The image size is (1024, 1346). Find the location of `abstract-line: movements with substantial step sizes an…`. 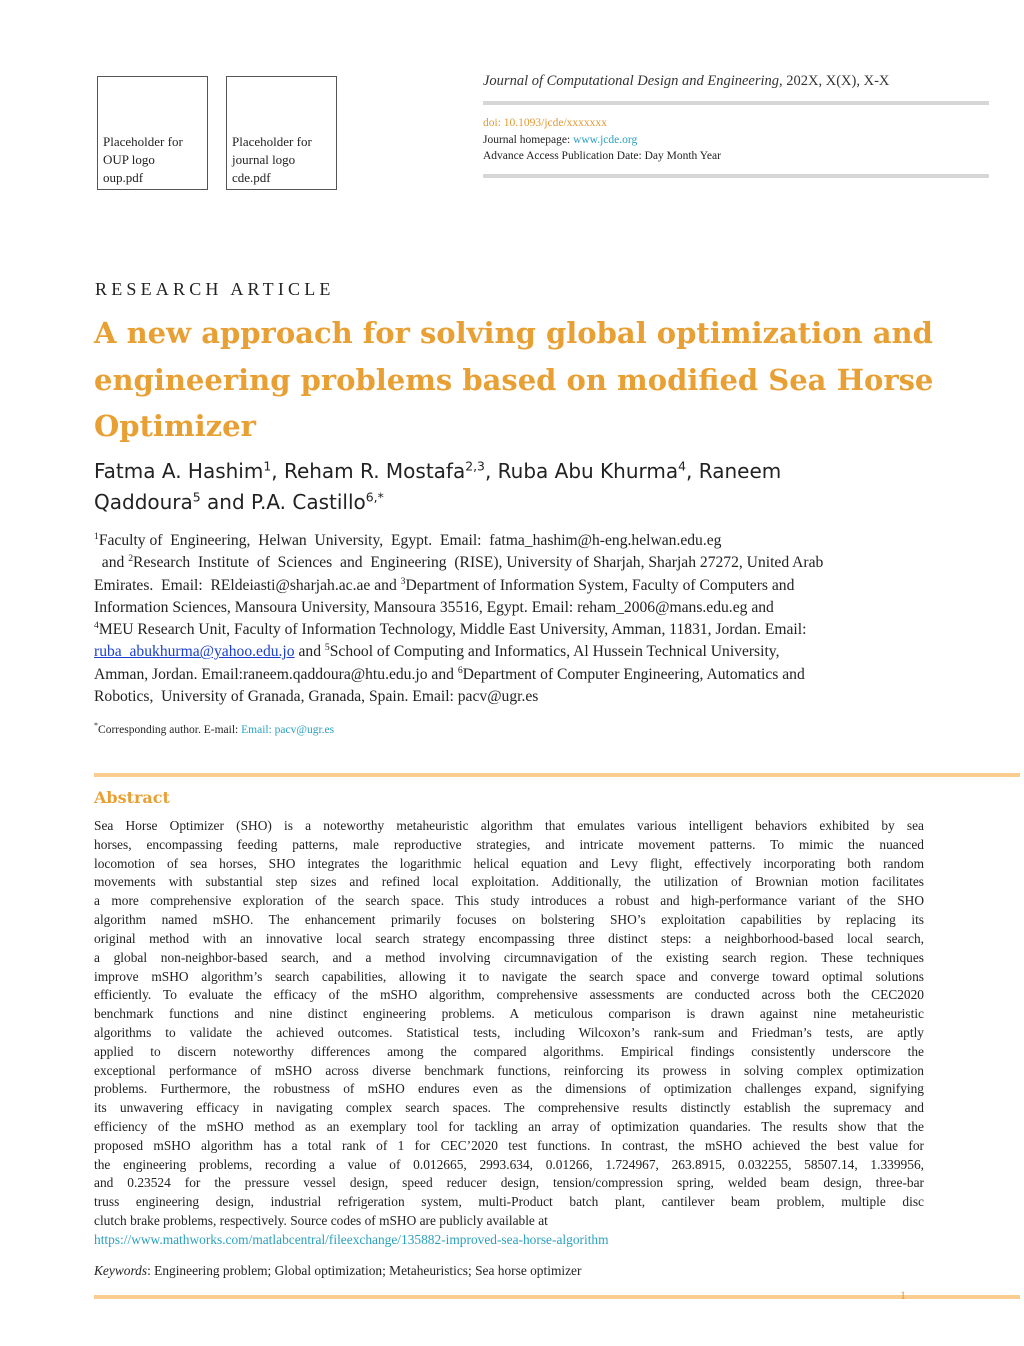

abstract-line: movements with substantial step sizes an… is located at coordinates (509, 882).